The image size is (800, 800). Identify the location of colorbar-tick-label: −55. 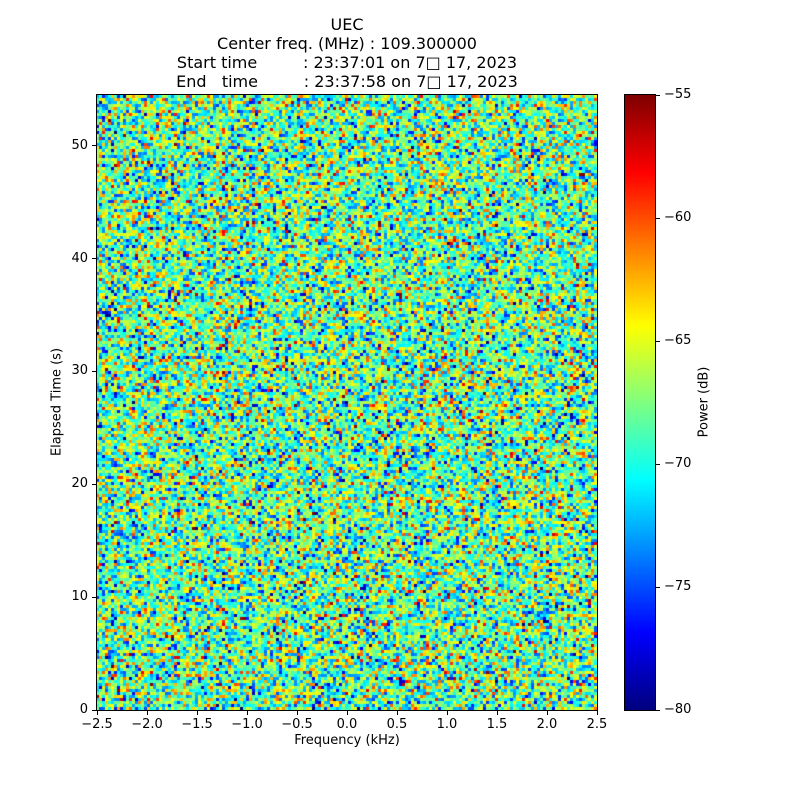
(678, 94).